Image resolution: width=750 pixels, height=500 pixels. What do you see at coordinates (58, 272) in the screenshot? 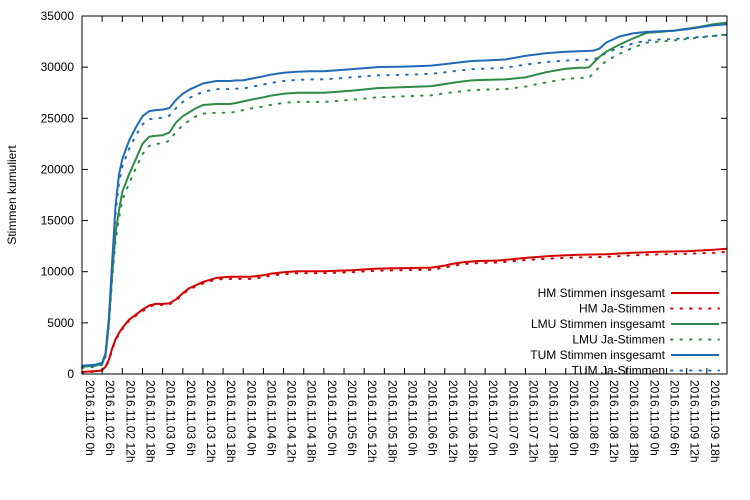
I see `y-tick-label: 10000` at bounding box center [58, 272].